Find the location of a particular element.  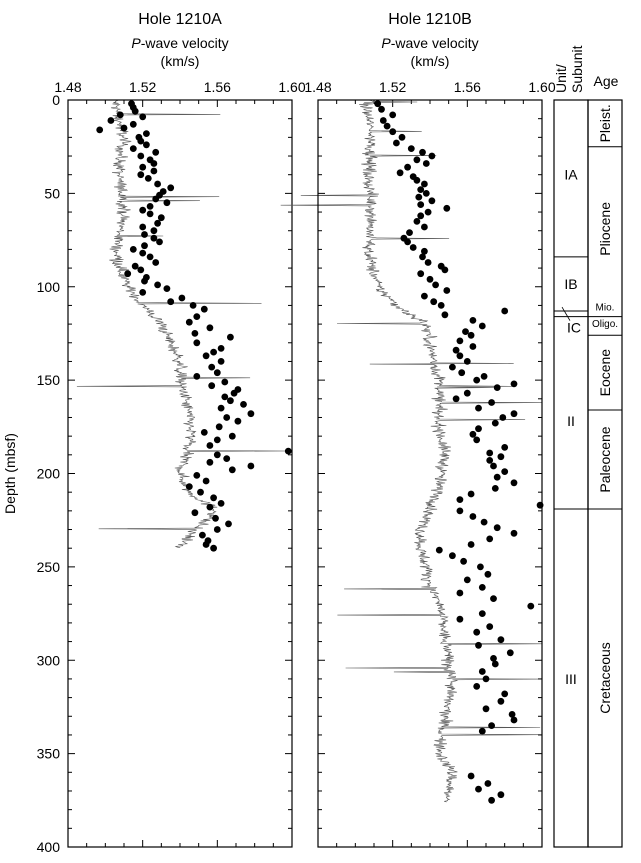

y-tick-label: 400 is located at coordinates (49, 847).